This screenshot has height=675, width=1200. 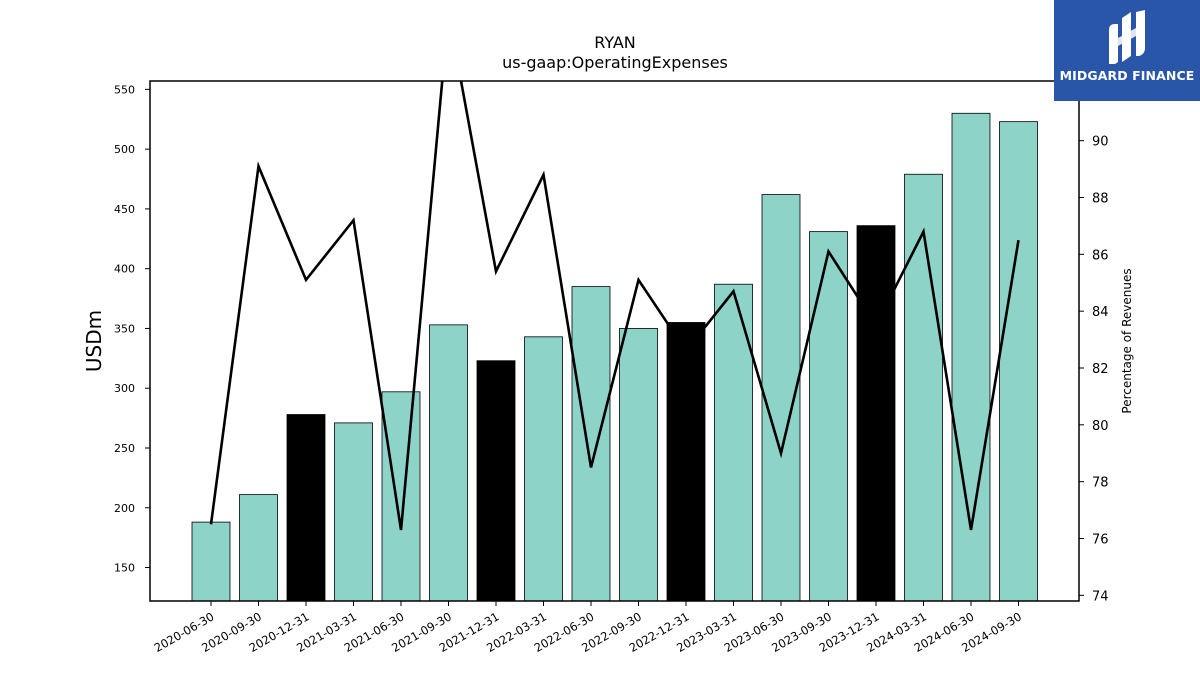 What do you see at coordinates (124, 209) in the screenshot?
I see `left-tick-label: 450` at bounding box center [124, 209].